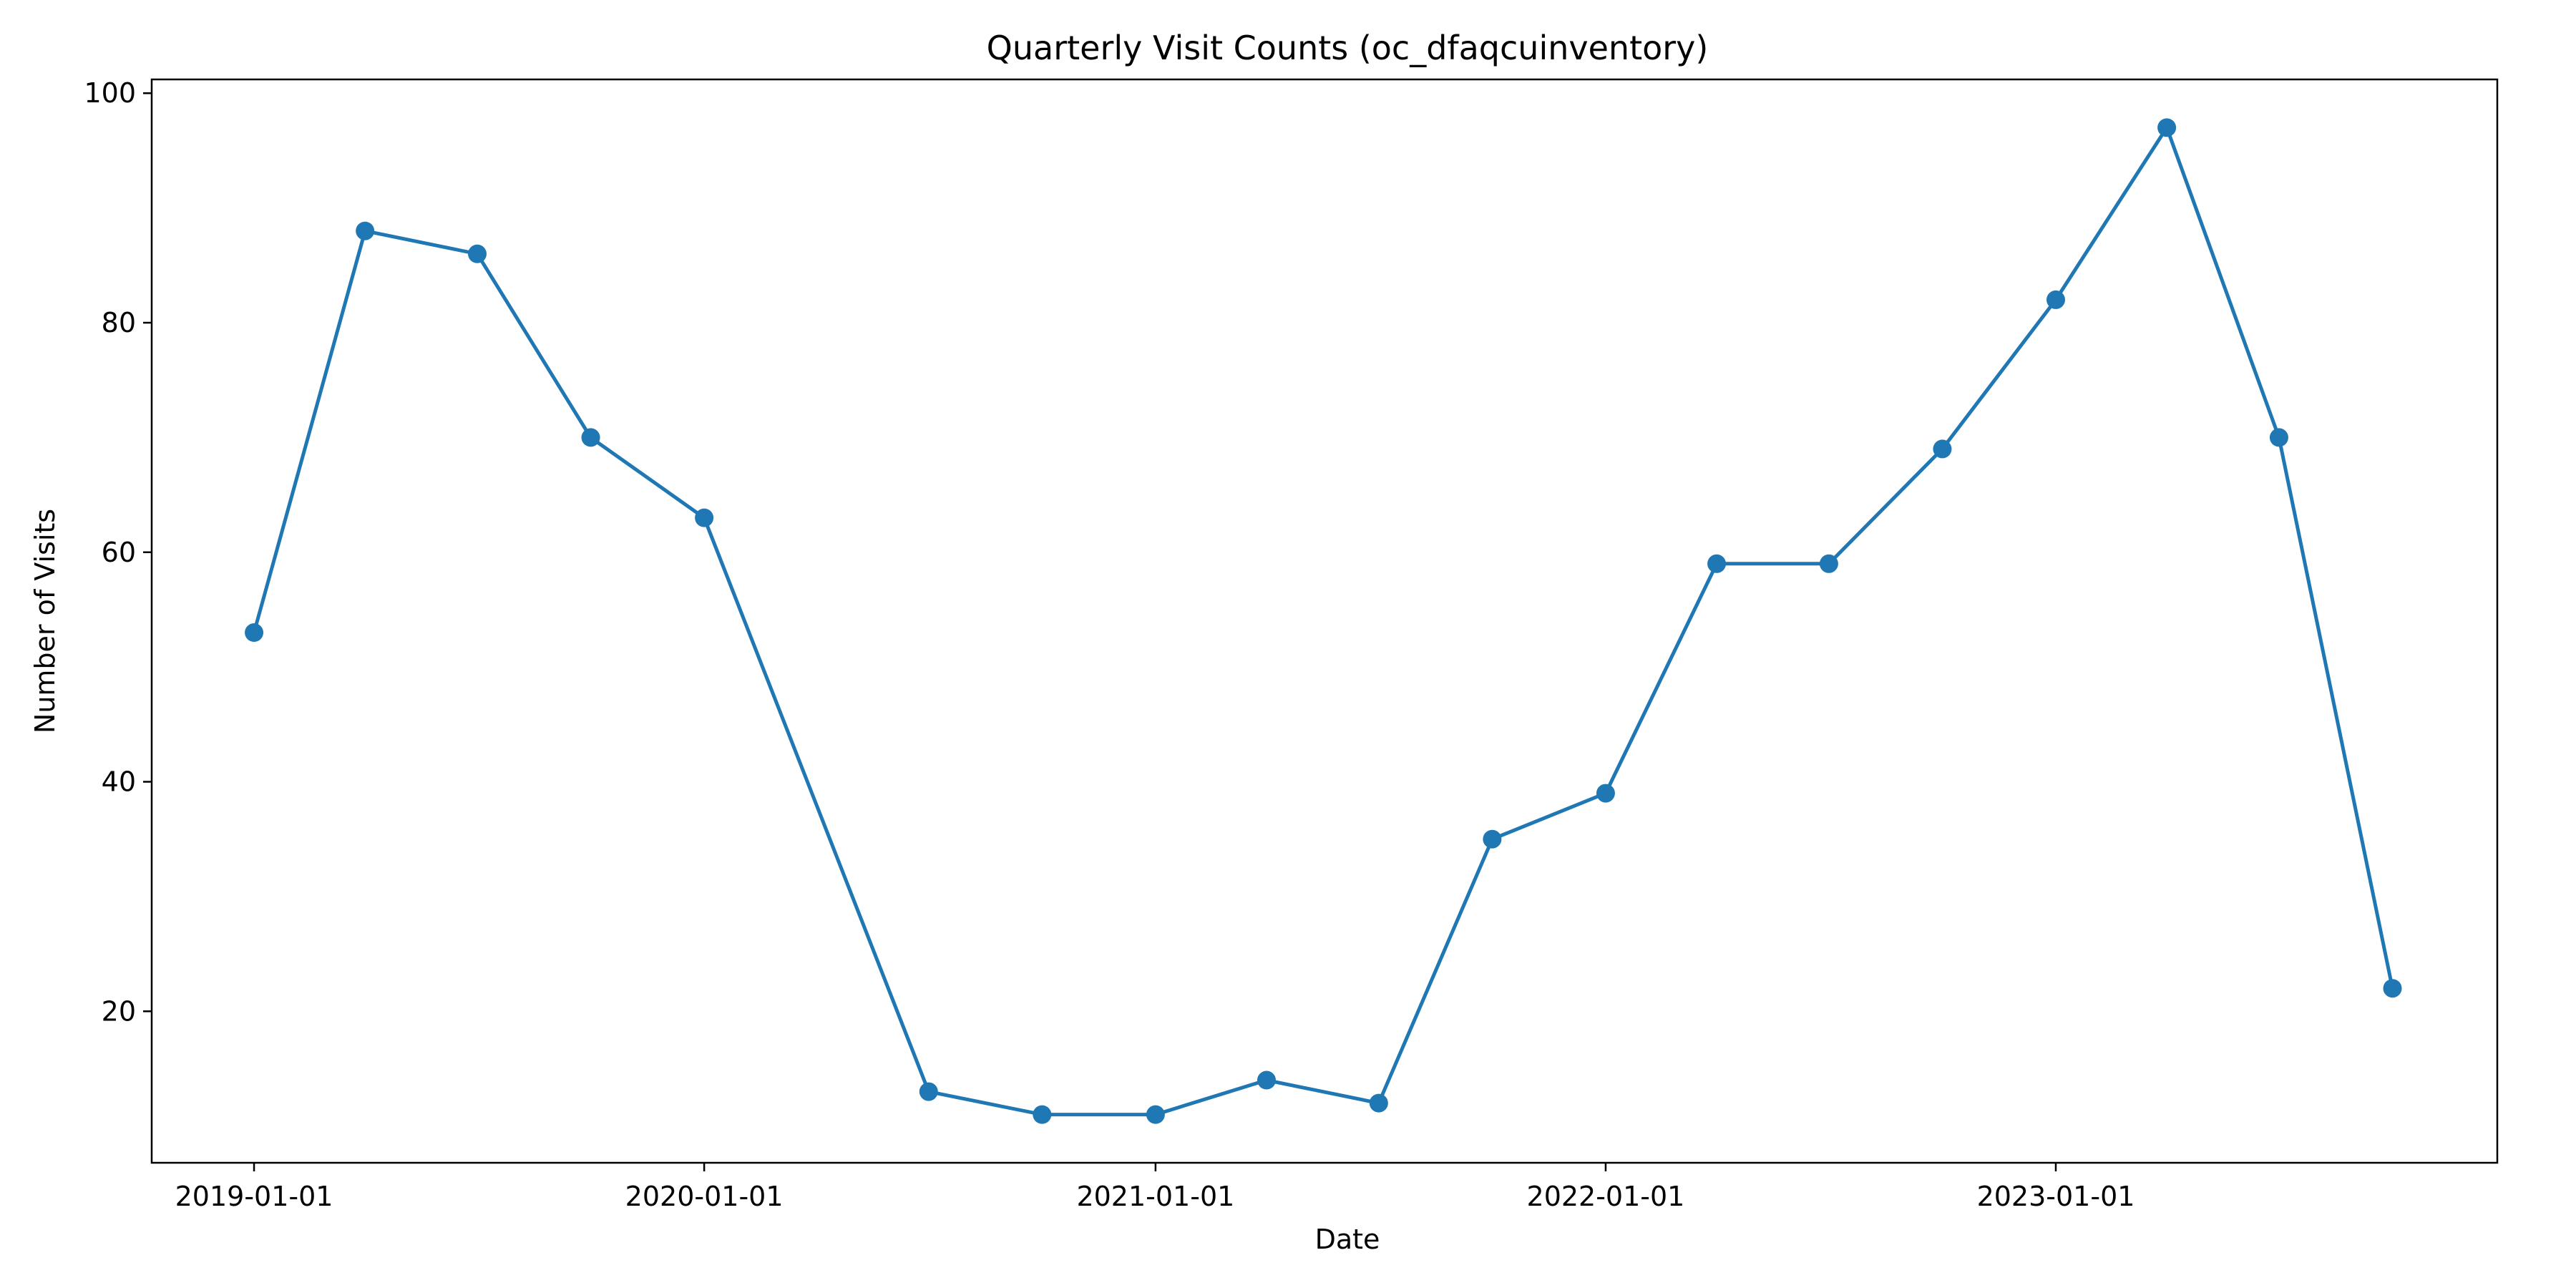 This screenshot has width=2576, height=1288. I want to click on x-tick-label: 2021-01-01, so click(1155, 1196).